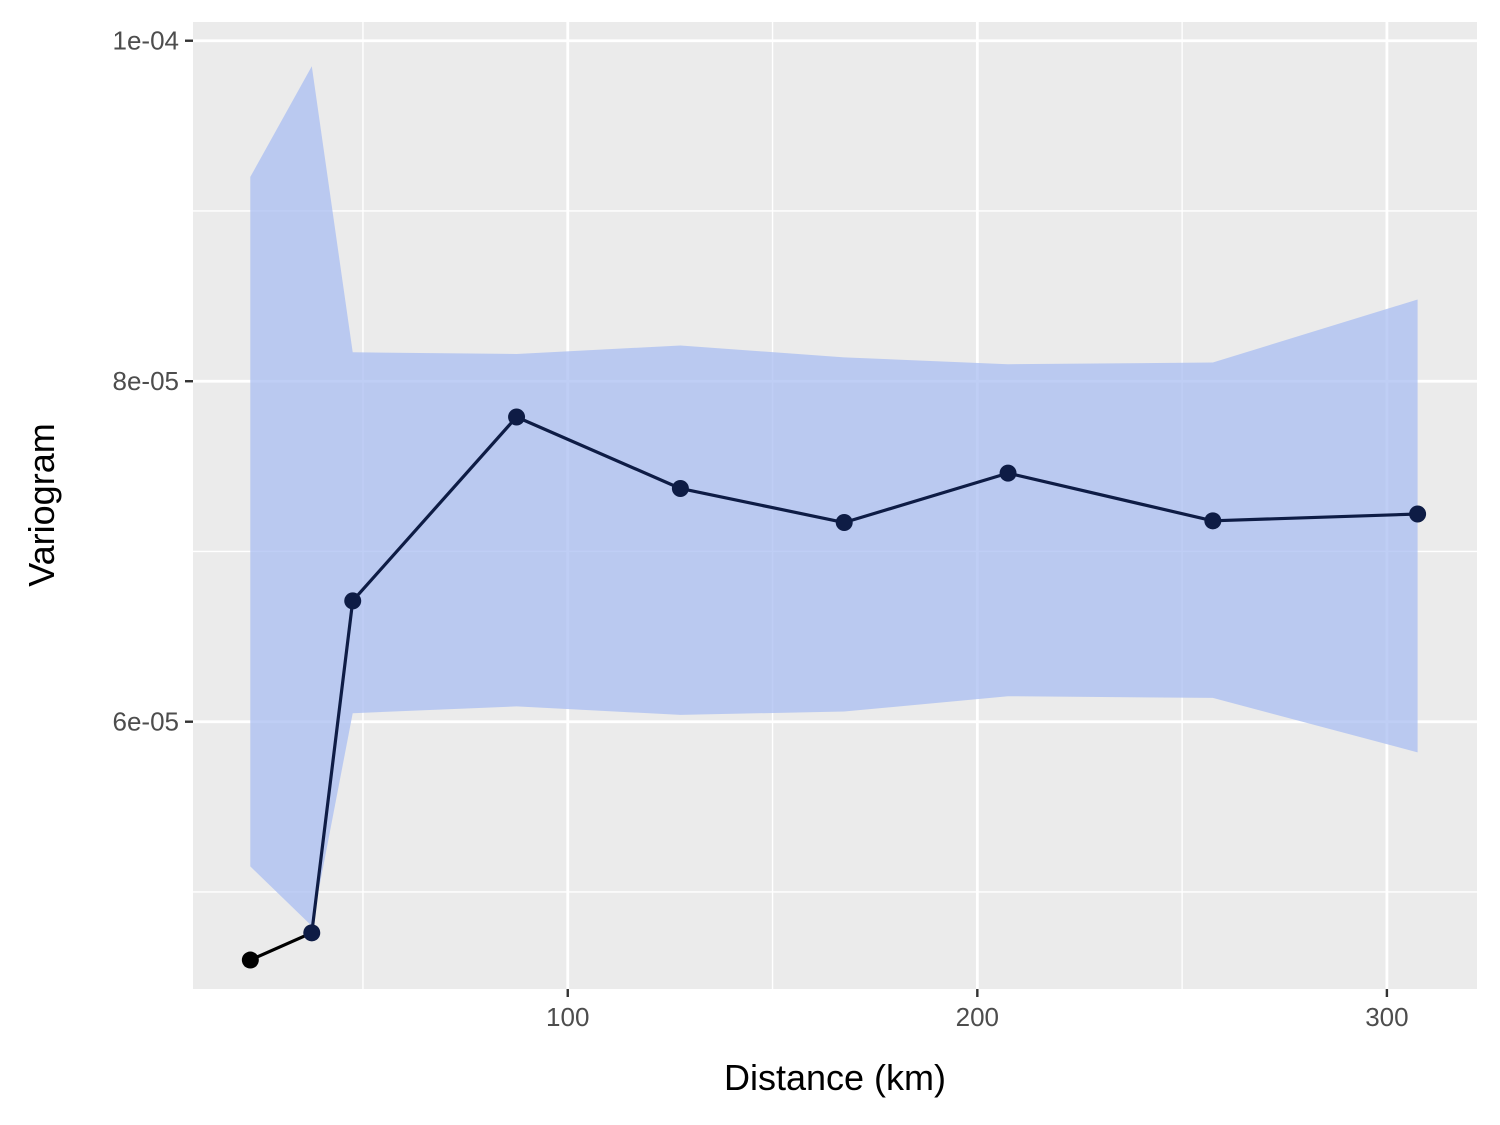 This screenshot has width=1500, height=1125. Describe the element at coordinates (41, 504) in the screenshot. I see `y-axis-title: Variogram` at that location.